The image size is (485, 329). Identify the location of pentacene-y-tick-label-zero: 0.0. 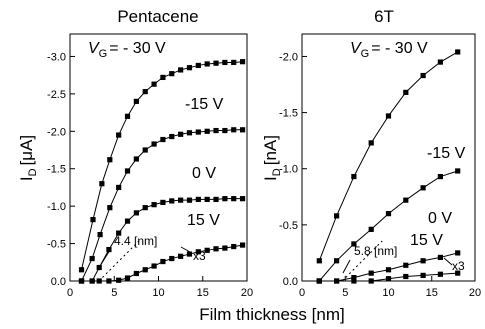
(58, 282).